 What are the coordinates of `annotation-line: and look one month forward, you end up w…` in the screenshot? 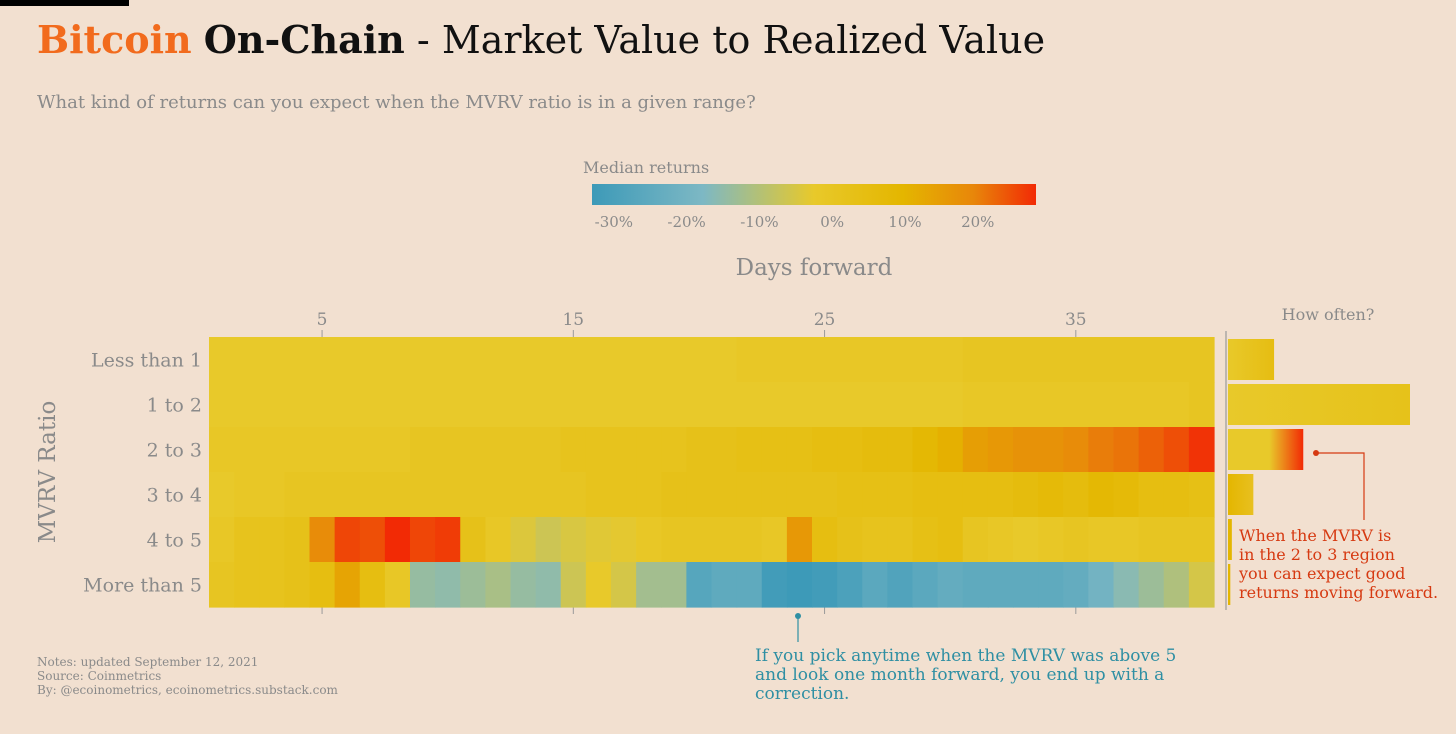 It's located at (959, 675).